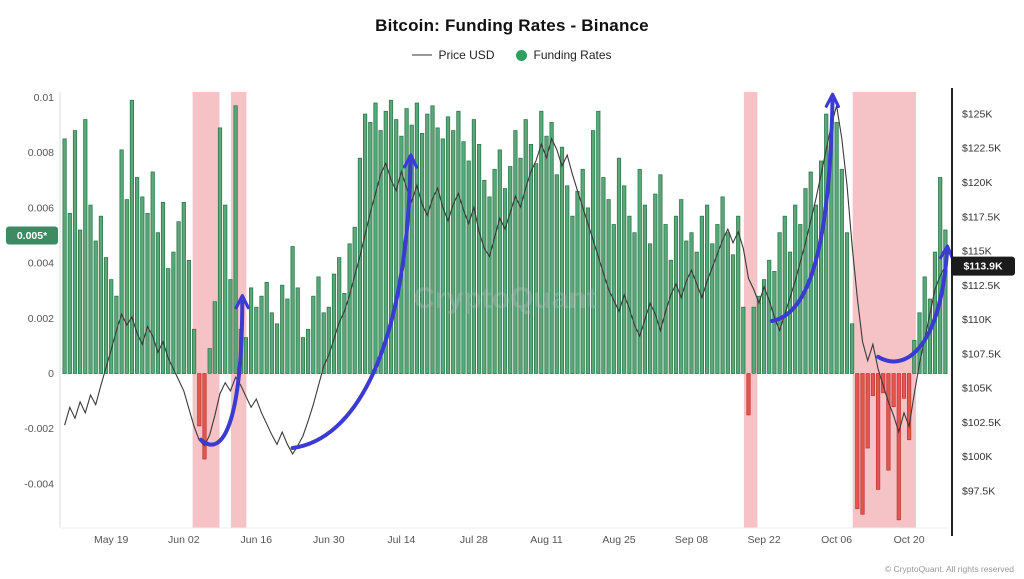  Describe the element at coordinates (474, 540) in the screenshot. I see `x-axis-tick: Jul 28` at that location.